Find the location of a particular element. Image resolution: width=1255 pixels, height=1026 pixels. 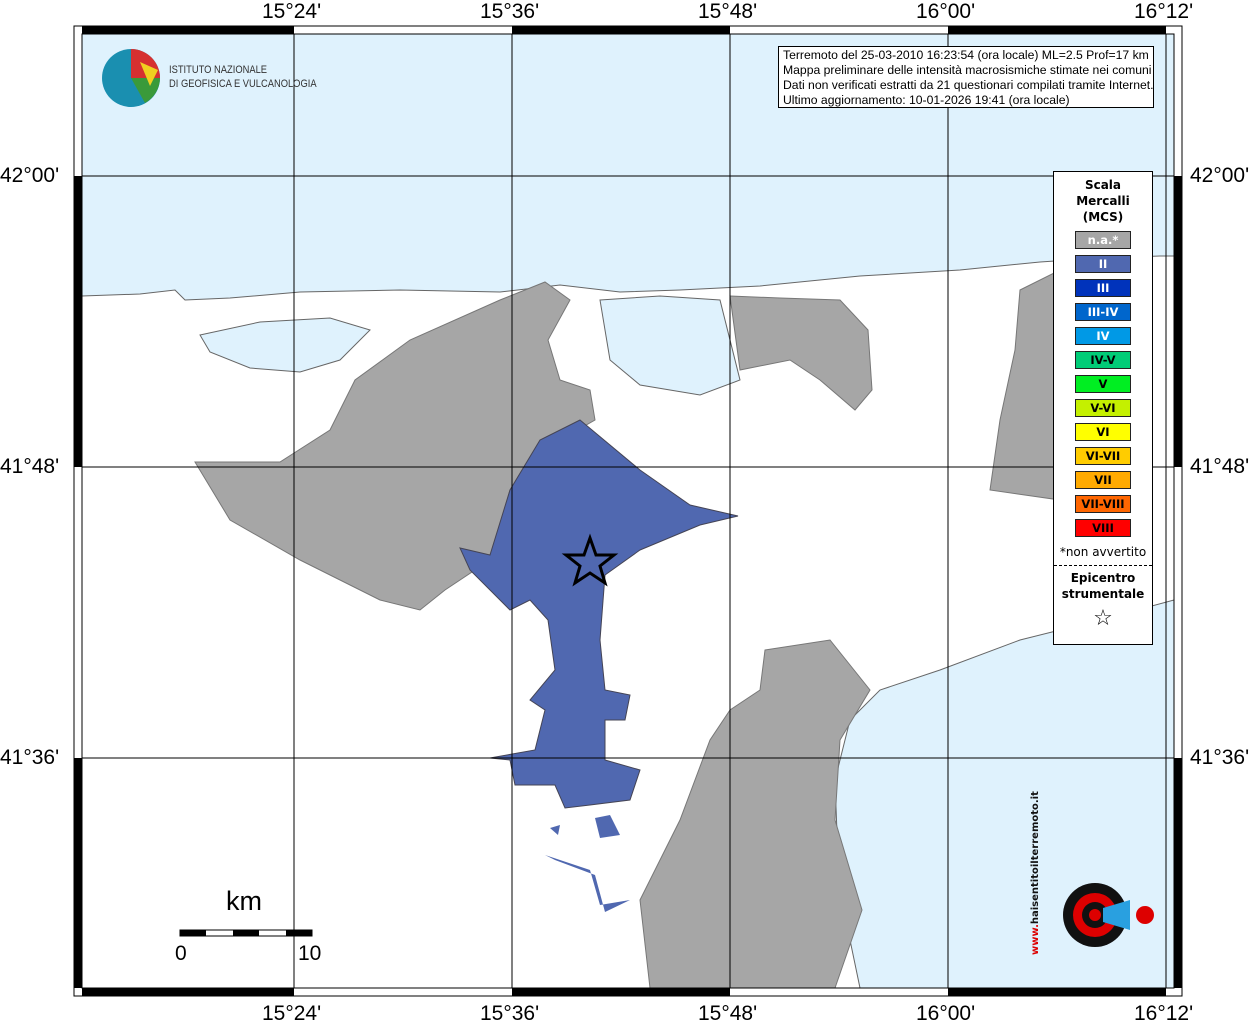

legend-title-line: Mercalli is located at coordinates (1103, 201).